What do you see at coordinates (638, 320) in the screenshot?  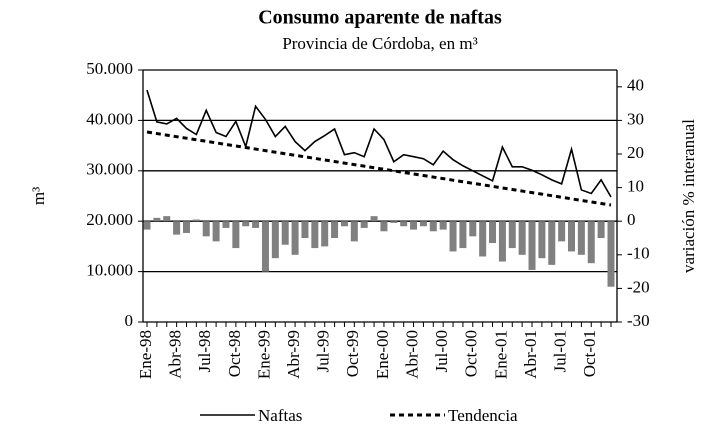 I see `y2-tick-label: -30` at bounding box center [638, 320].